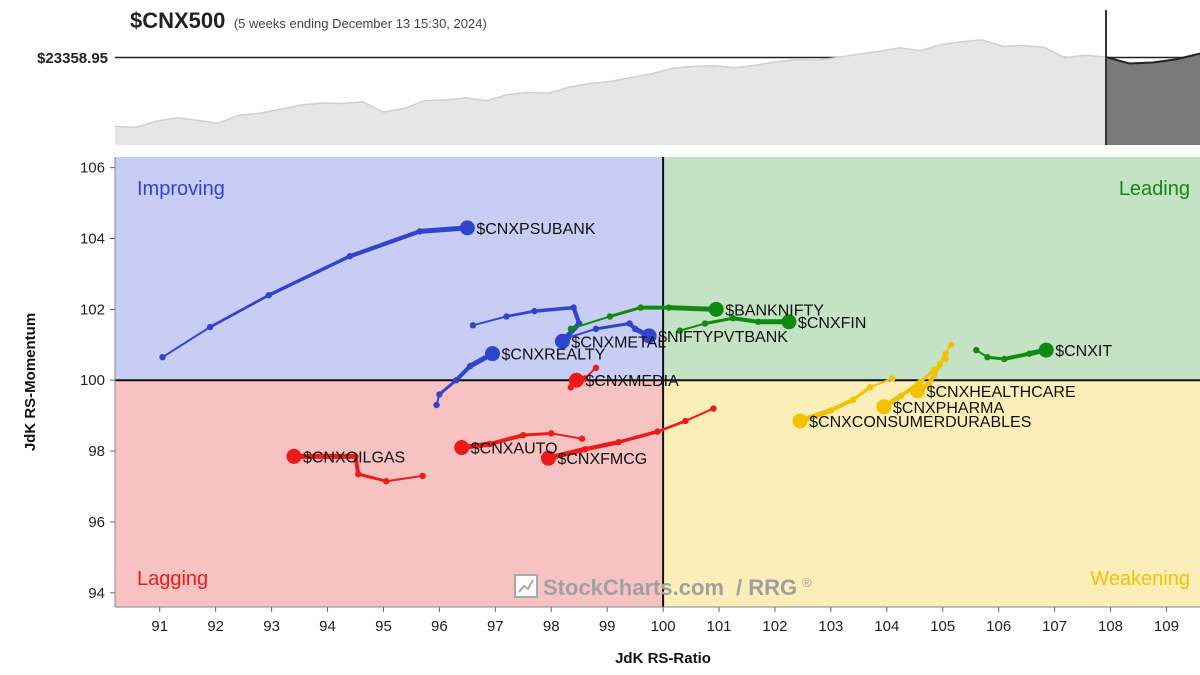 The height and width of the screenshot is (675, 1200). Describe the element at coordinates (618, 342) in the screenshot. I see `series-label-cnxmetal: $CNXMETAL` at that location.